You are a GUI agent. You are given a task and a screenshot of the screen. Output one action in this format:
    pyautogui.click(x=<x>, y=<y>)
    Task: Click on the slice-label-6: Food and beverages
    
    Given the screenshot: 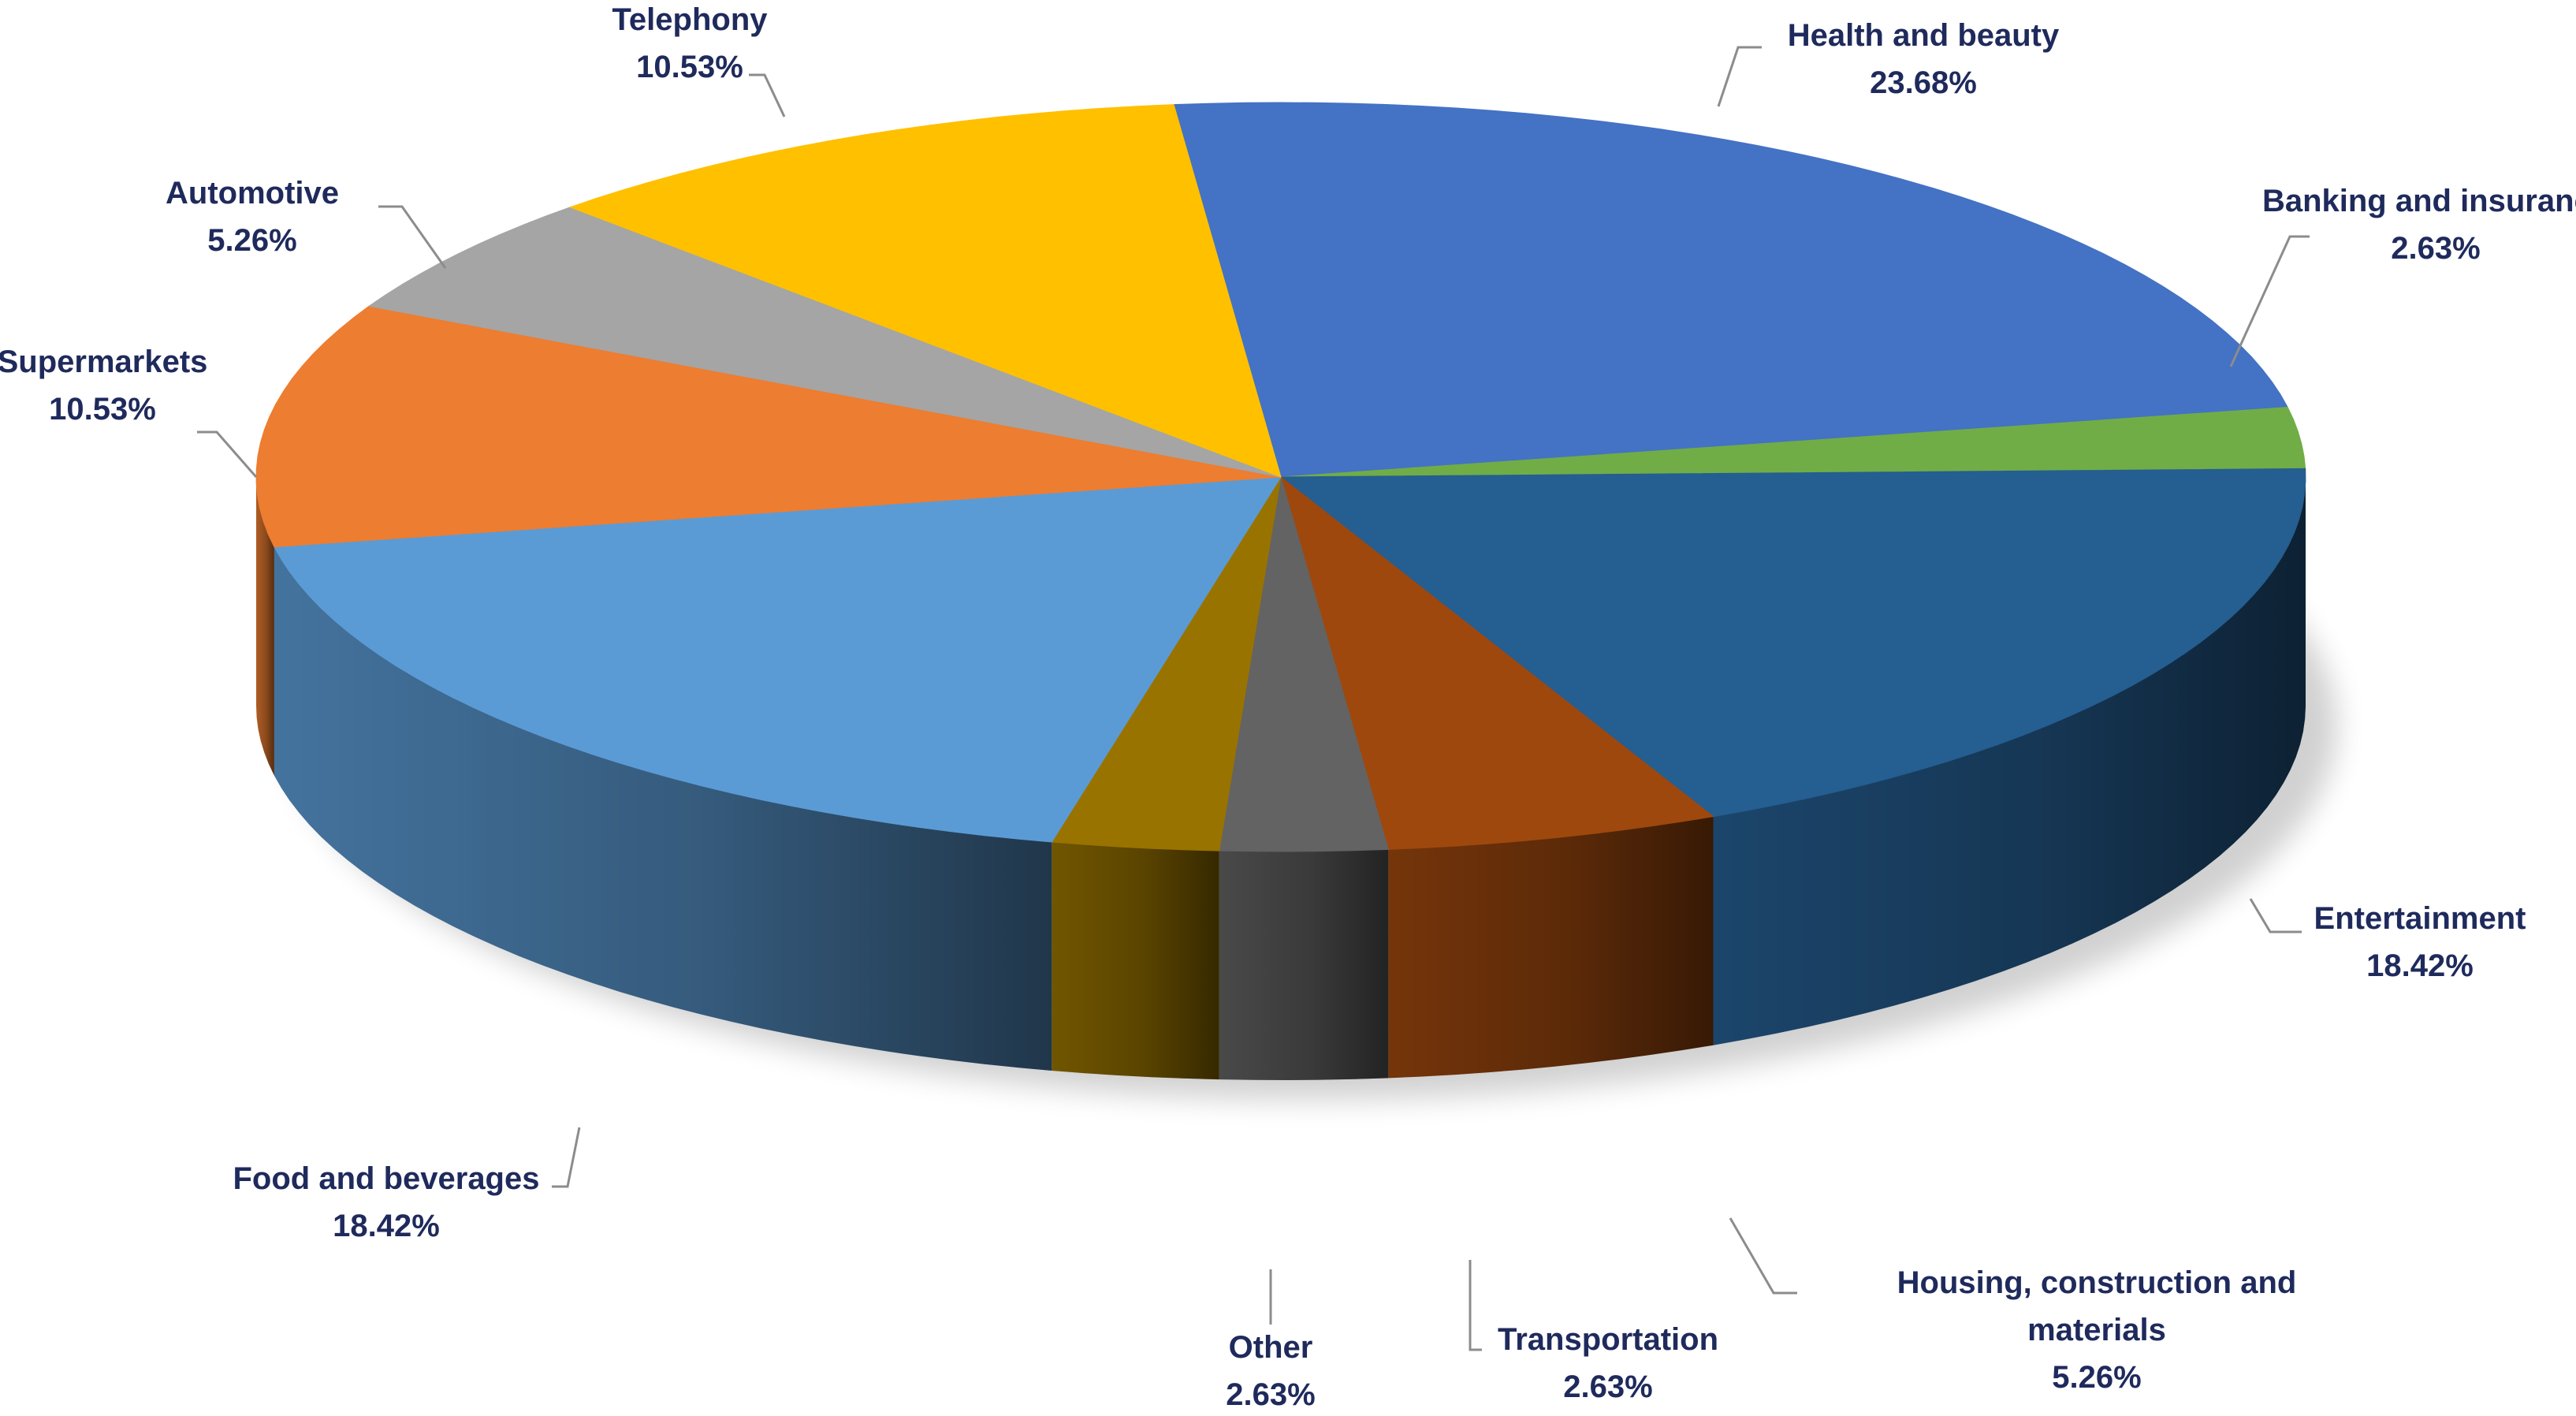 What is the action you would take?
    pyautogui.click(x=386, y=1178)
    